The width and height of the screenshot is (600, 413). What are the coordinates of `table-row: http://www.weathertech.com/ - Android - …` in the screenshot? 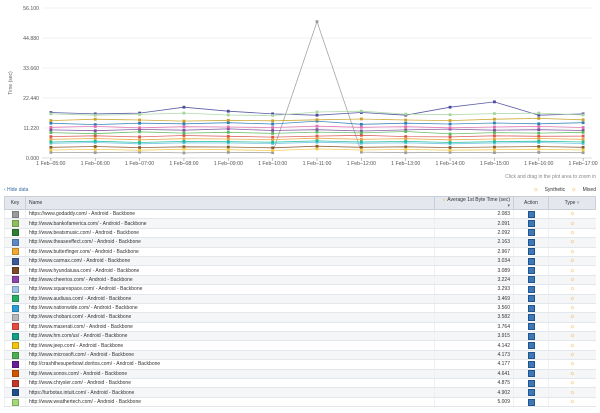 It's located at (300, 402).